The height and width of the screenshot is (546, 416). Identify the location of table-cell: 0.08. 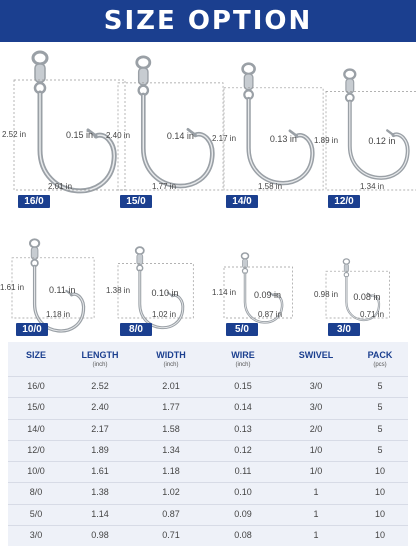
(243, 534).